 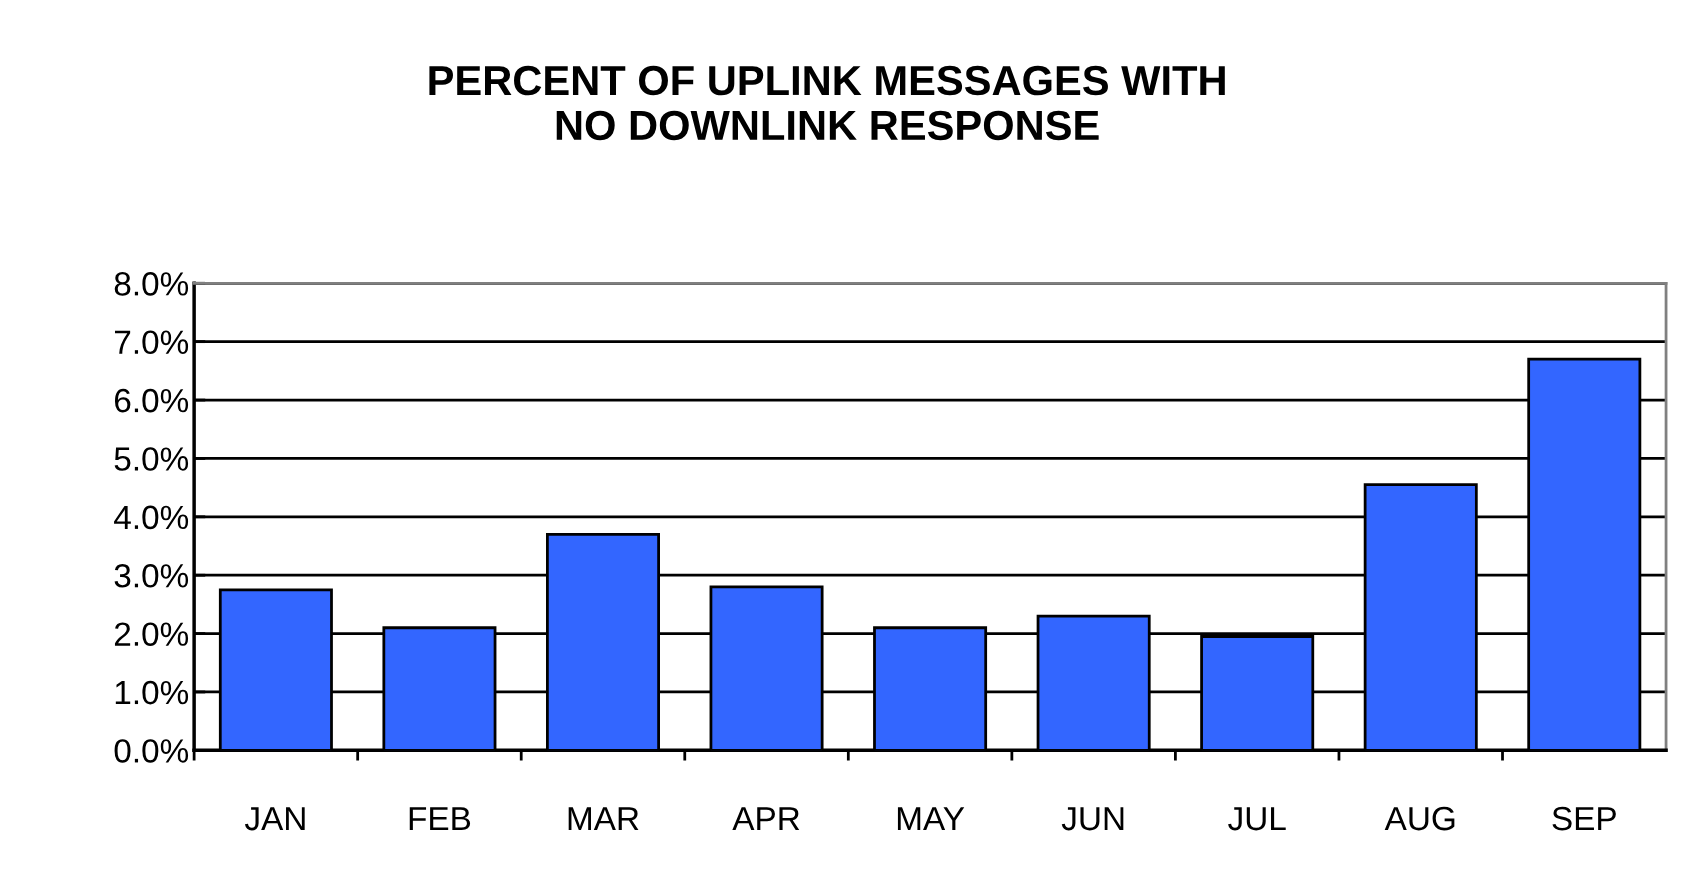 What do you see at coordinates (274, 819) in the screenshot?
I see `x-tick-label: JAN` at bounding box center [274, 819].